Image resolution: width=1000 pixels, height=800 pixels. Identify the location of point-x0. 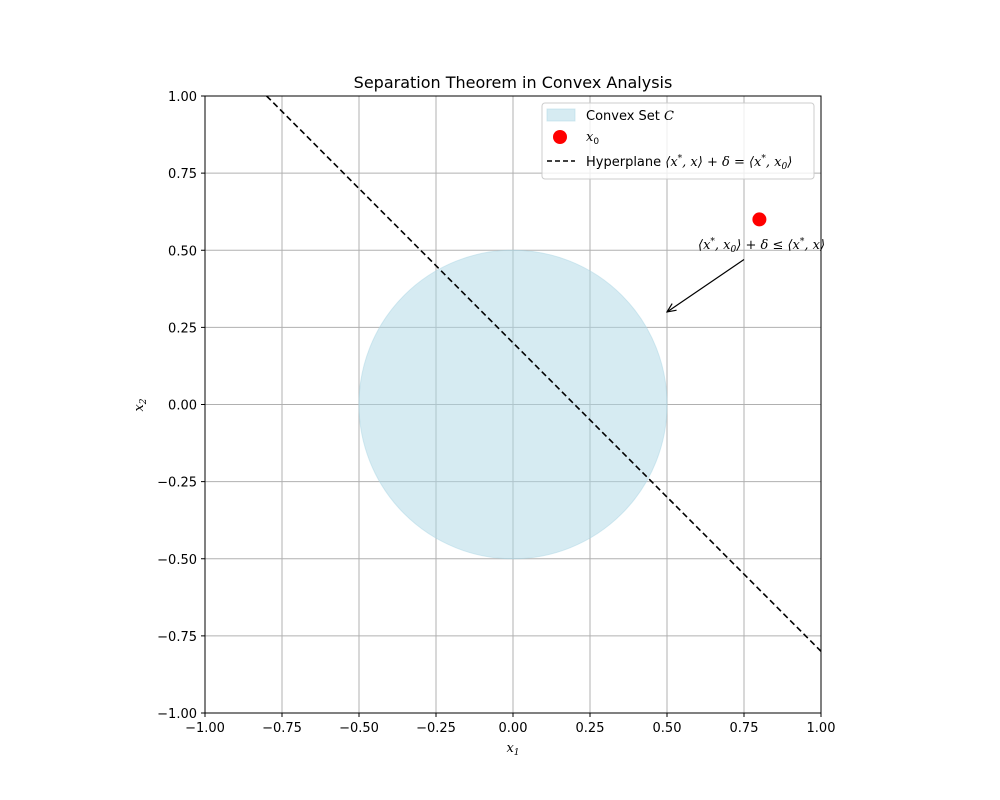
(759, 219).